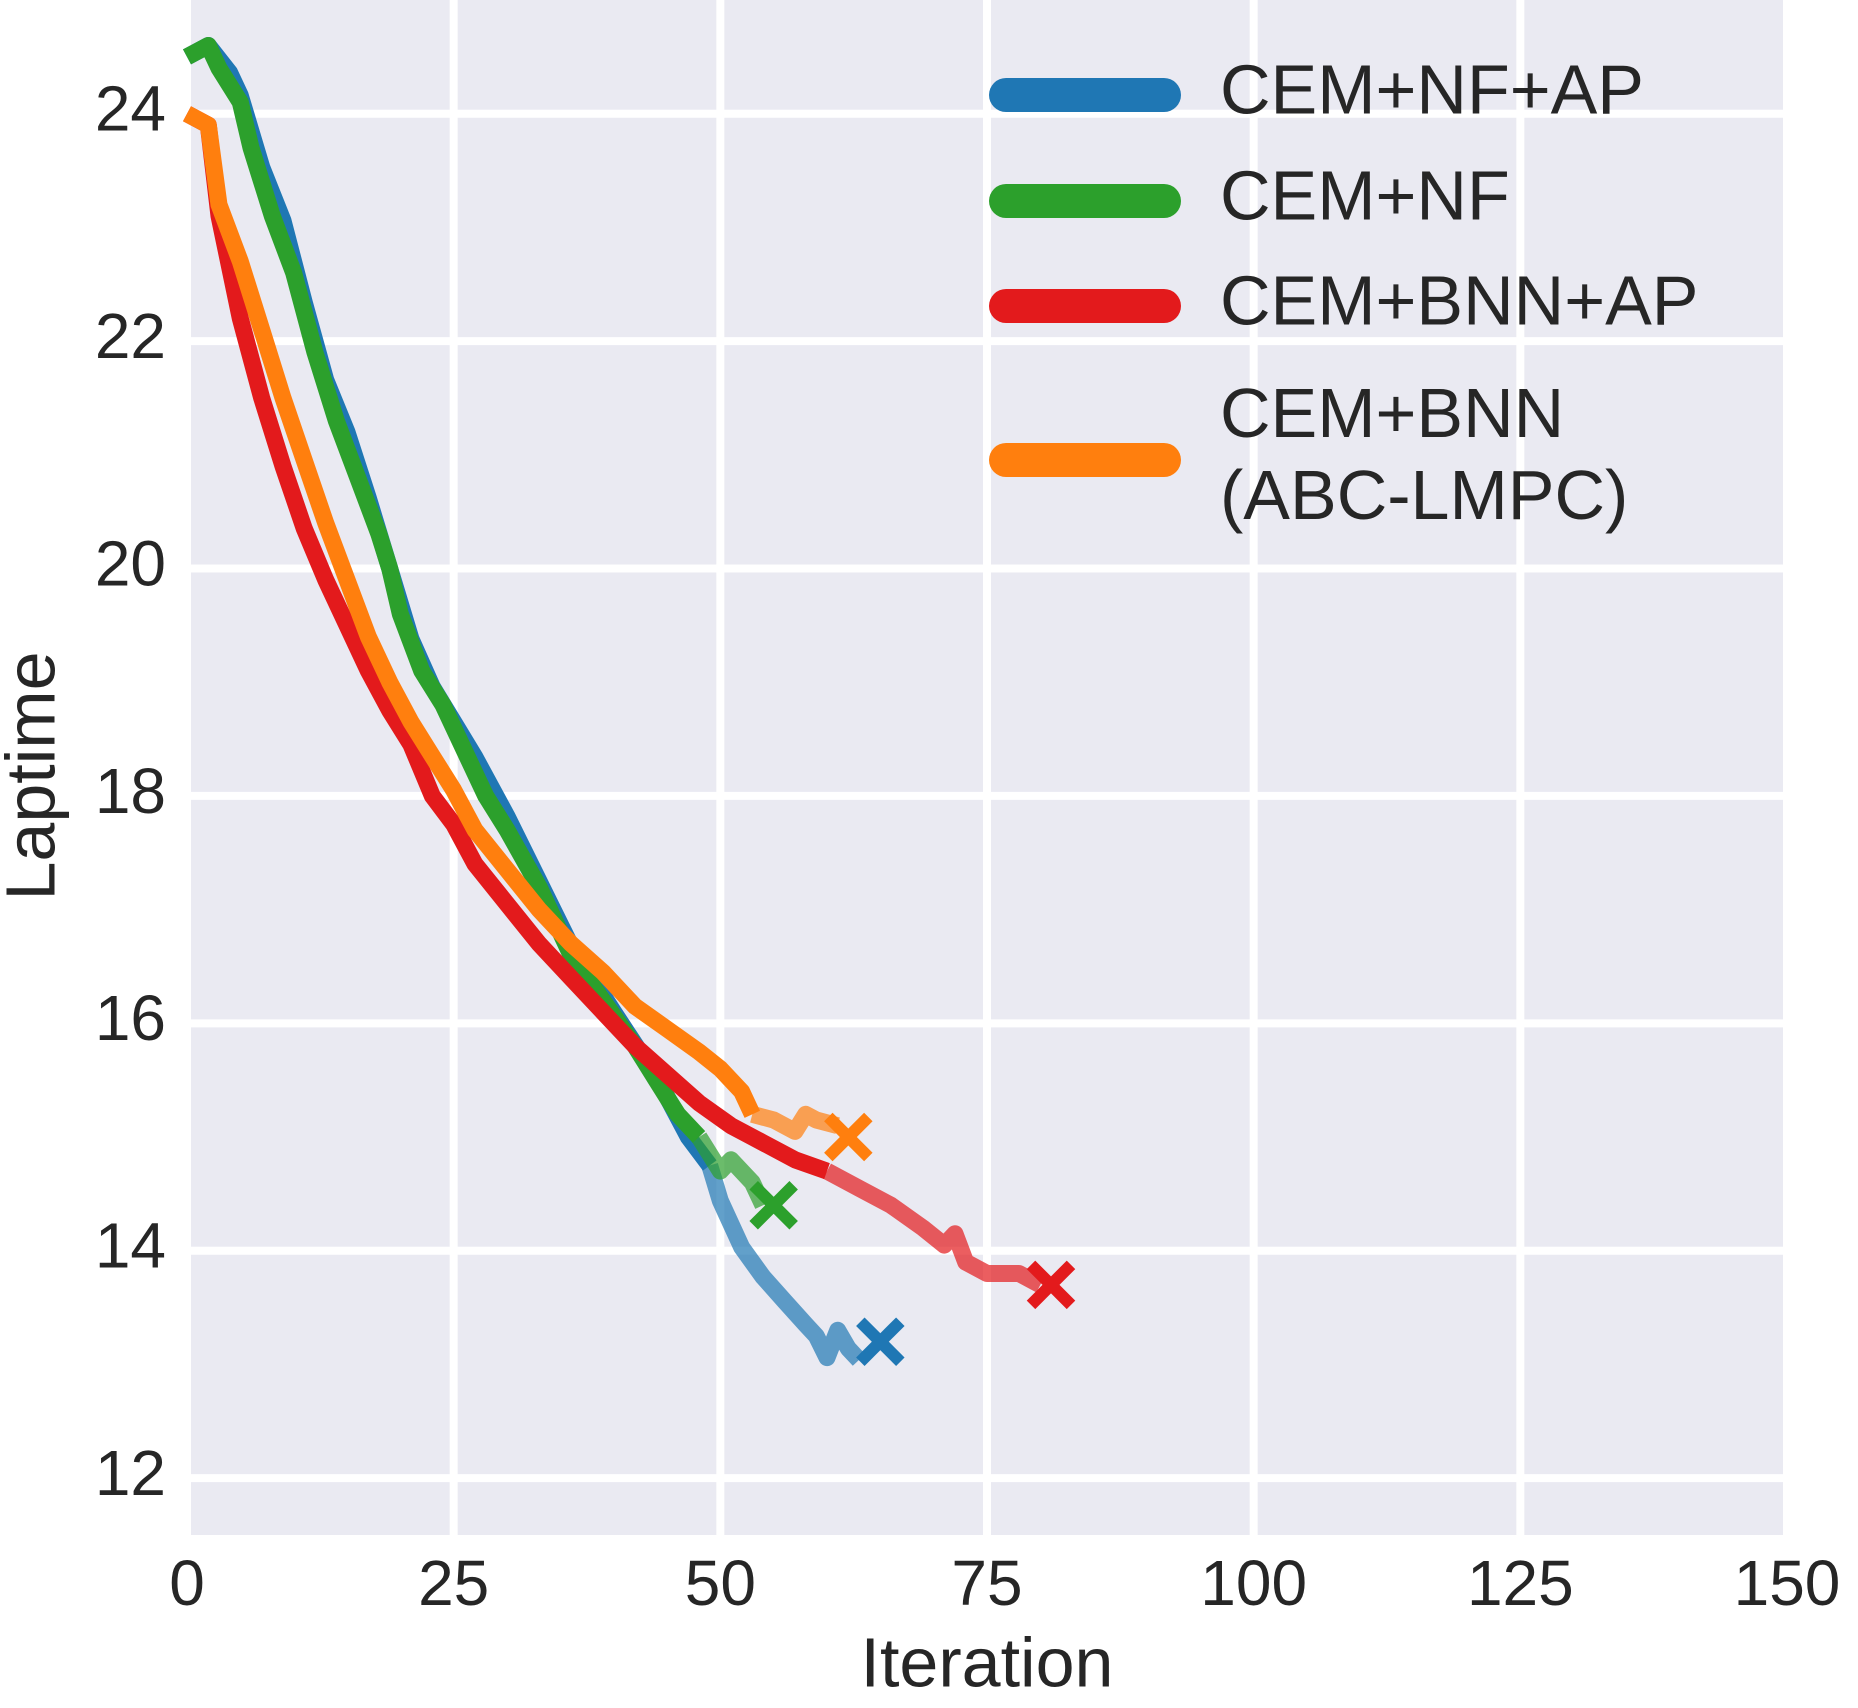 Image resolution: width=1858 pixels, height=1708 pixels. Describe the element at coordinates (1787, 1583) in the screenshot. I see `x-tick-label: 150` at that location.